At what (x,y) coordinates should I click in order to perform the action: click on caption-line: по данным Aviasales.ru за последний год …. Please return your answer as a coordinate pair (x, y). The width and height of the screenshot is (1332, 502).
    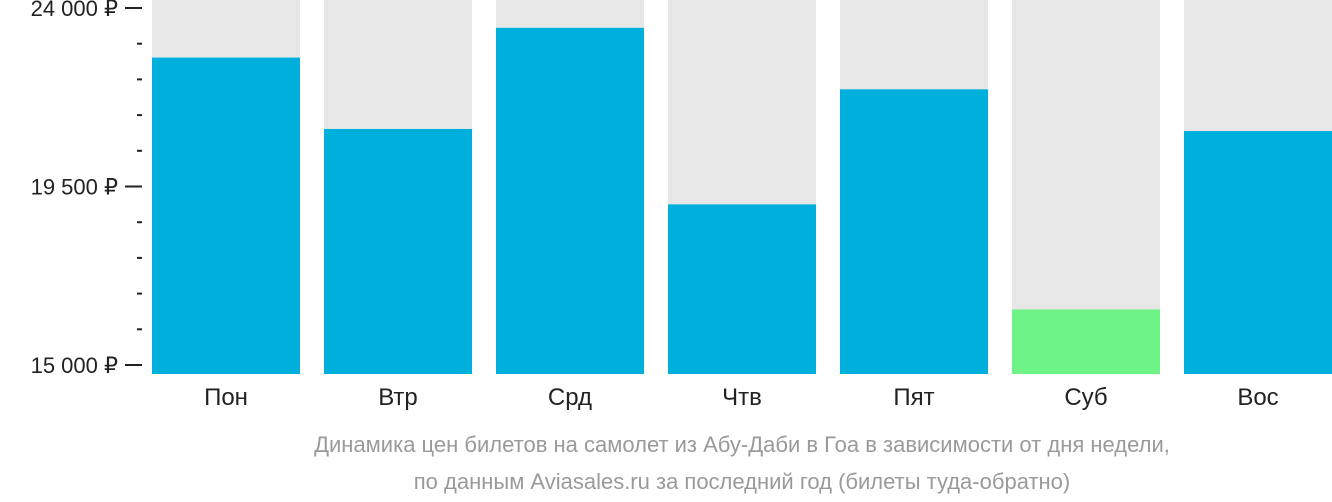
    Looking at the image, I should click on (742, 481).